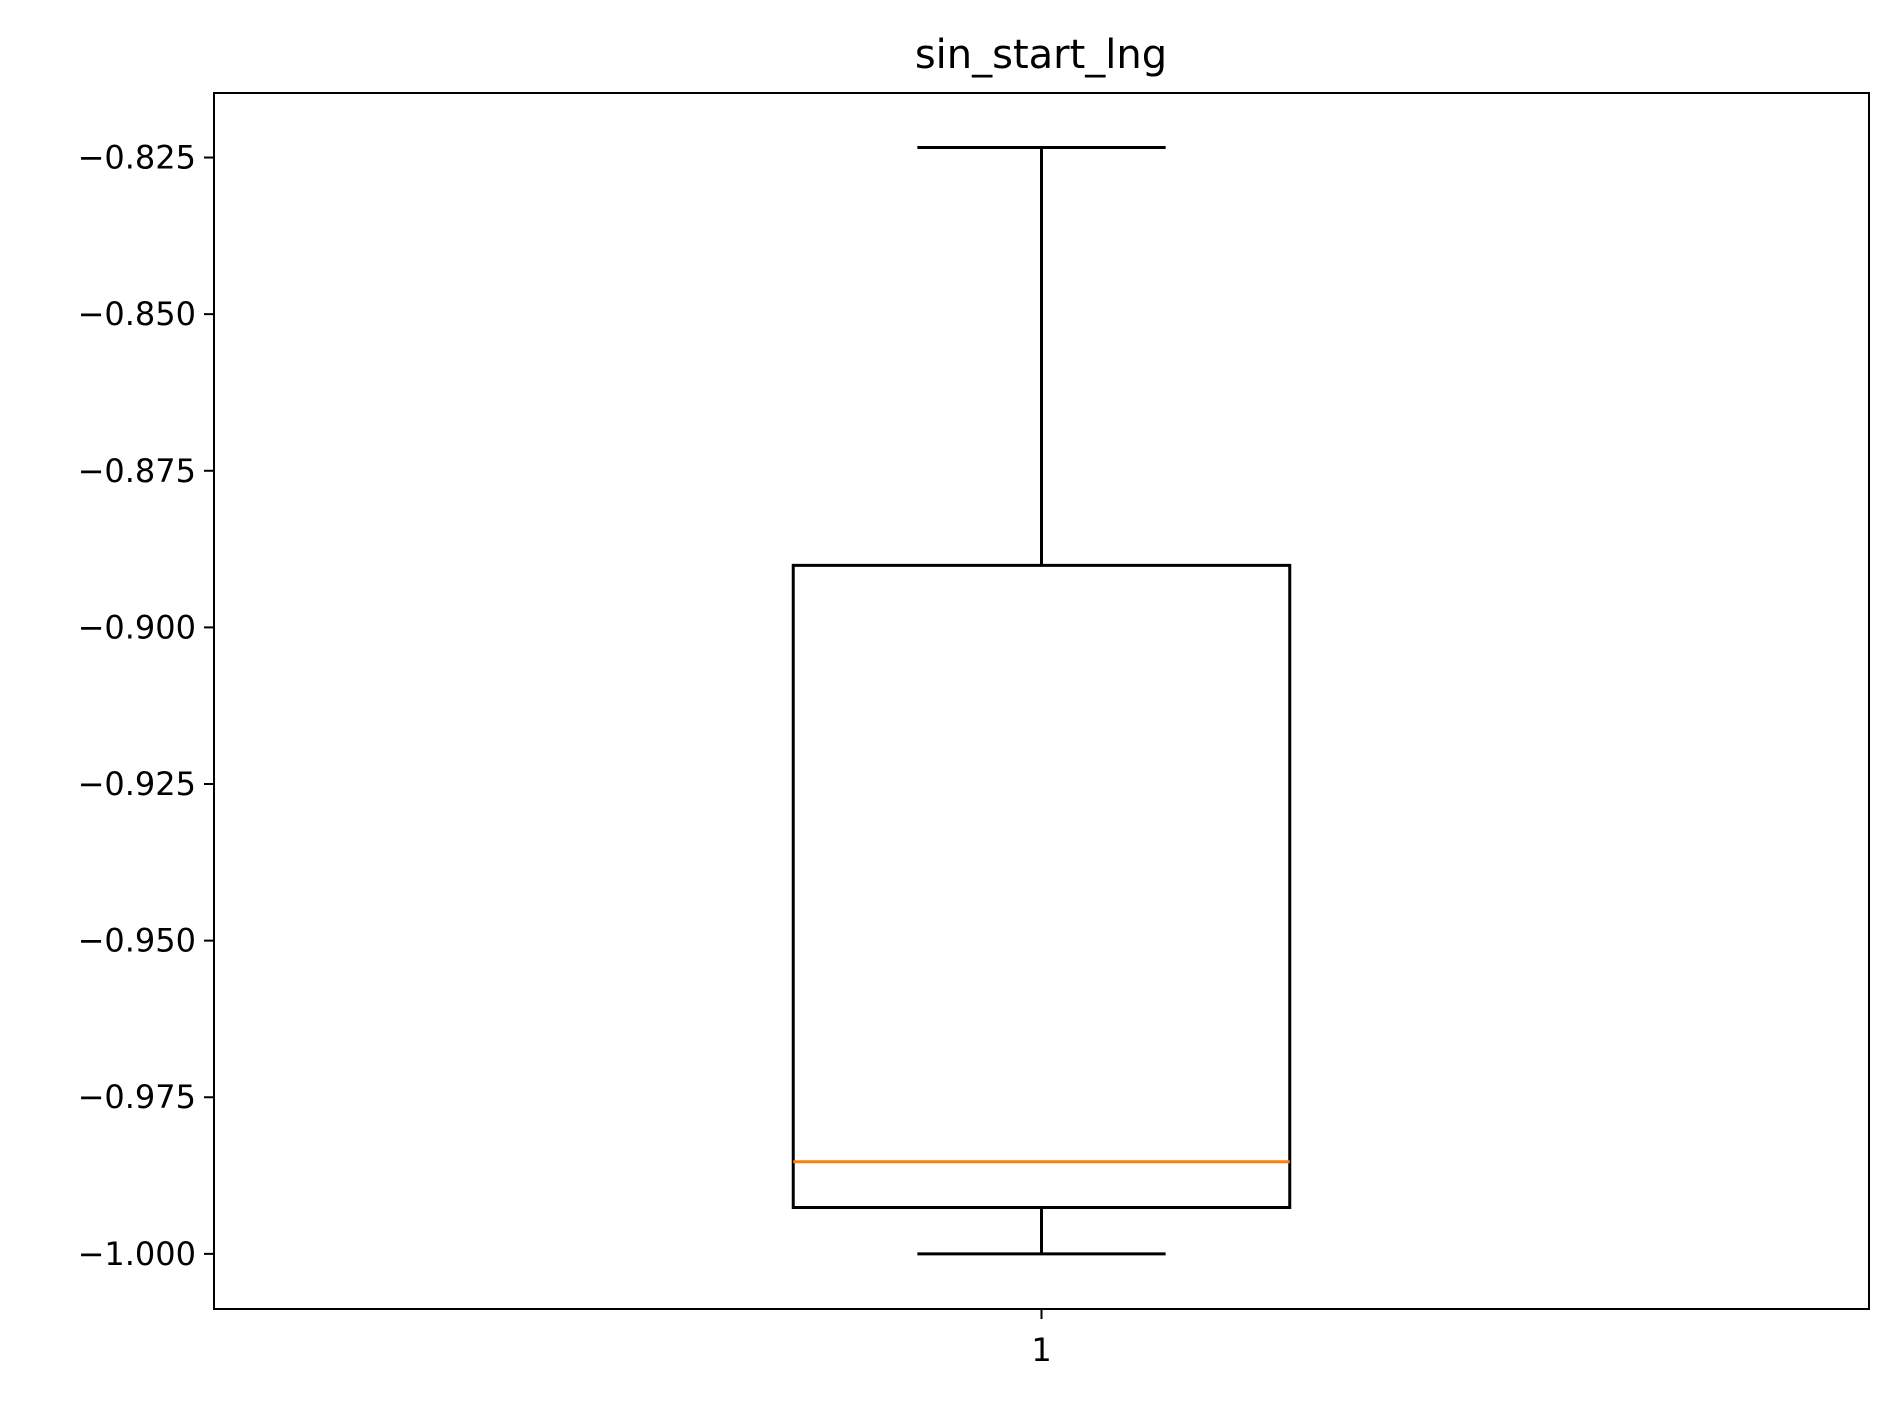 The width and height of the screenshot is (1890, 1406). Describe the element at coordinates (137, 627) in the screenshot. I see `y-tick-label: −0.900` at that location.